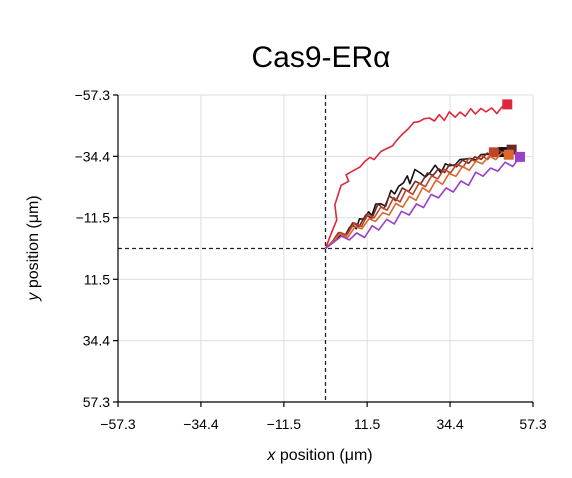  I want to click on series-layer, so click(424, 174).